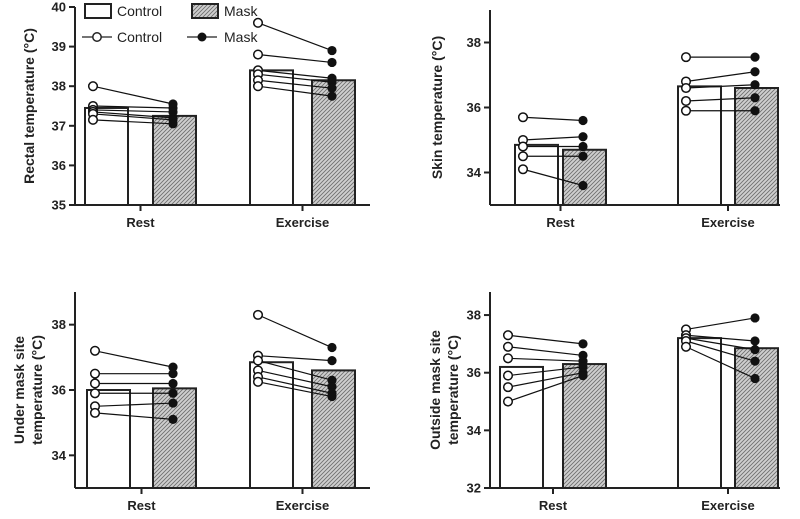 This screenshot has height=519, width=800. Describe the element at coordinates (139, 11) in the screenshot. I see `legend-control-bar-label: Control` at that location.